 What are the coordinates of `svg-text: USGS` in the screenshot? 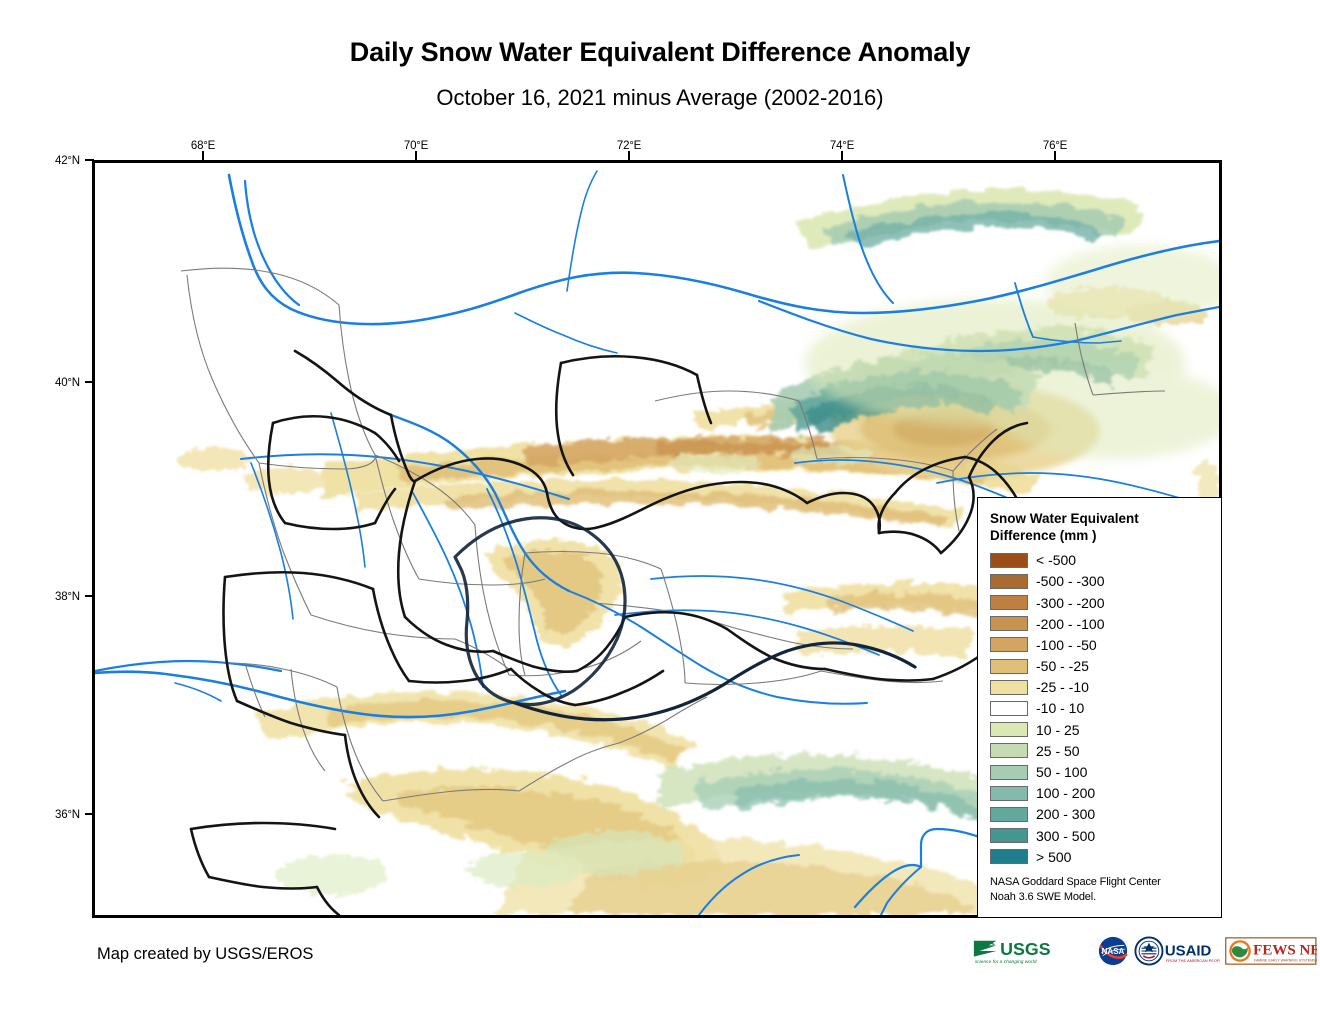 It's located at (1025, 949).